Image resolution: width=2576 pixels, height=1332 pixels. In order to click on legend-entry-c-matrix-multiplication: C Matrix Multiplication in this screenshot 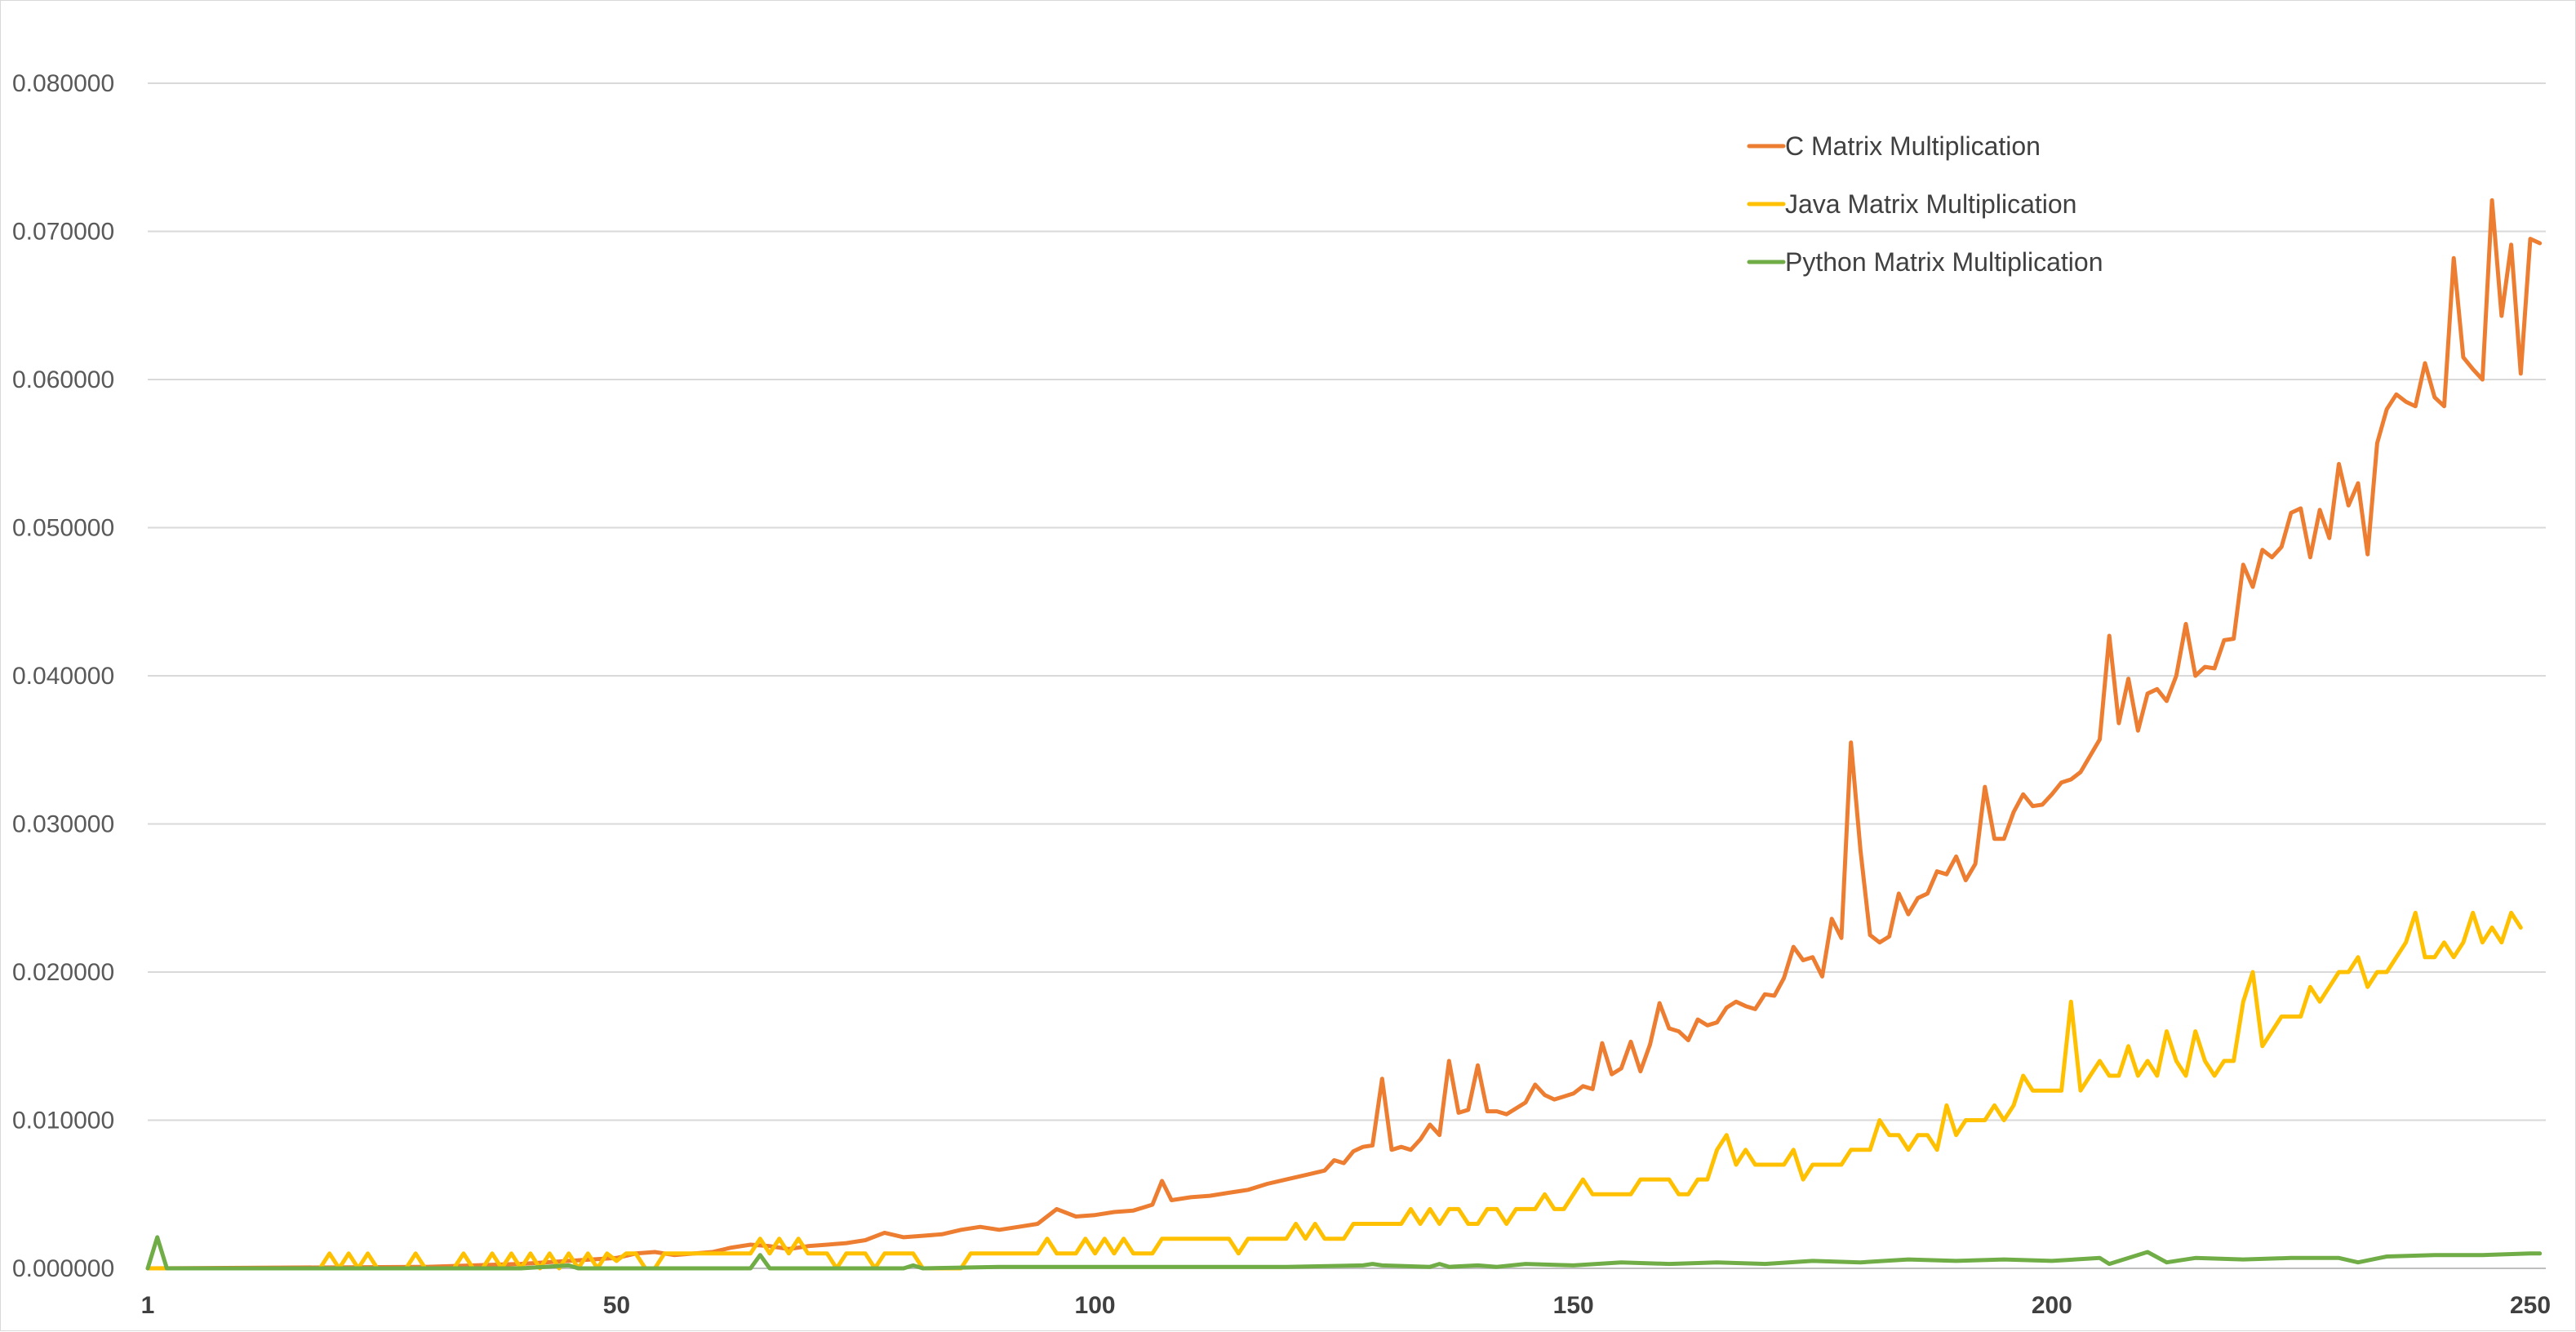, I will do `click(1894, 146)`.